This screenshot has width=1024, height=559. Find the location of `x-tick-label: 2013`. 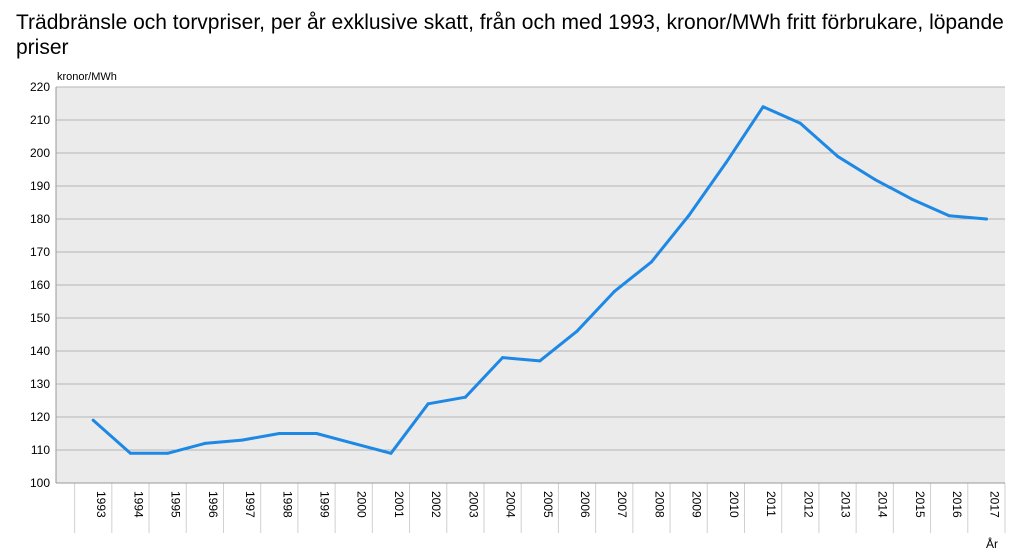

x-tick-label: 2013 is located at coordinates (846, 504).